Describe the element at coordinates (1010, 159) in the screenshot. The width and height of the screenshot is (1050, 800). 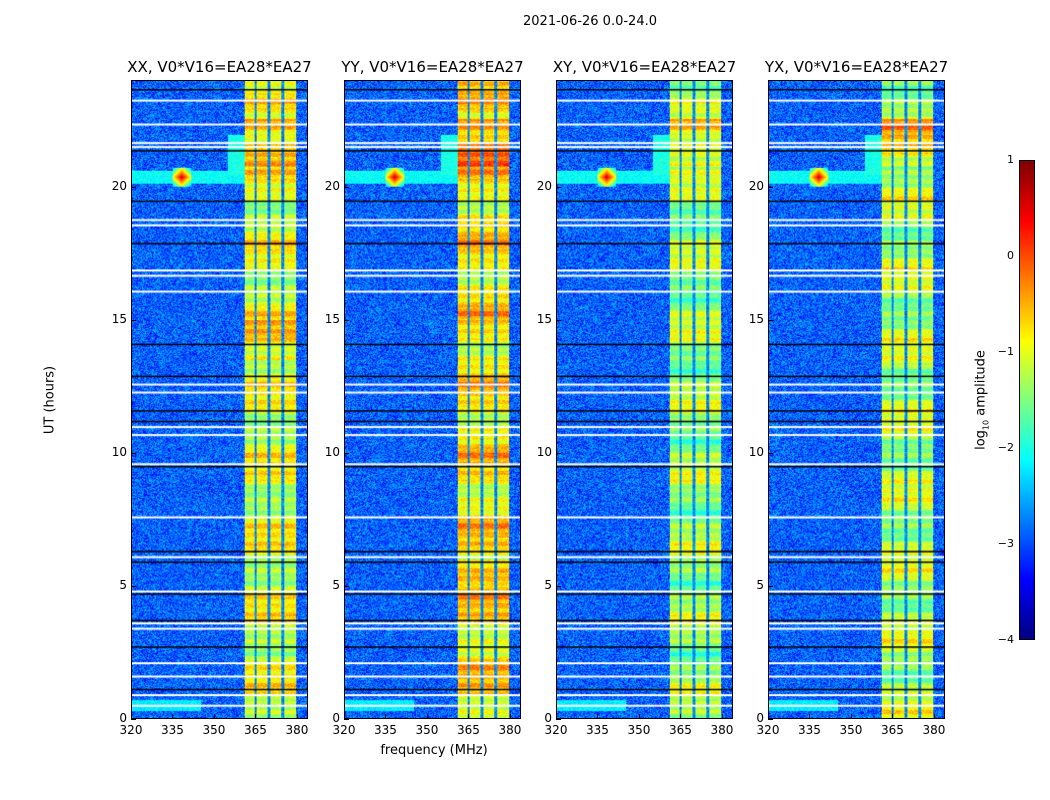
I see `colorbar-tick-label: 1` at that location.